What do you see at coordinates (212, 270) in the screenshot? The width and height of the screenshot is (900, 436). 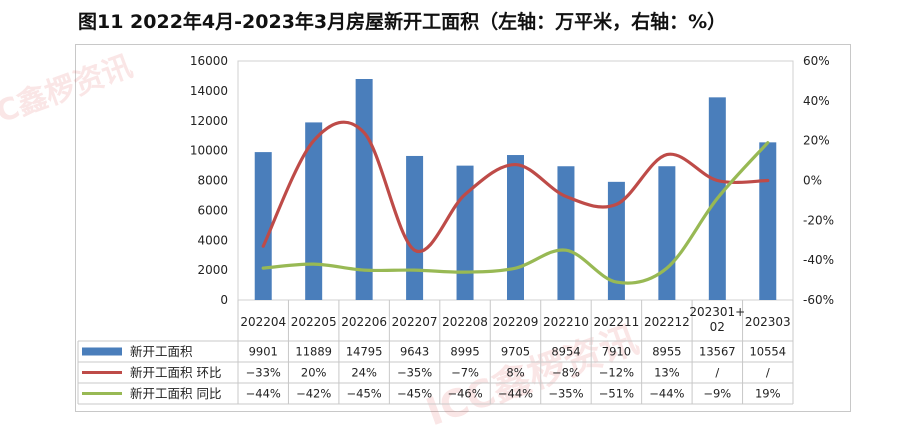 I see `left-axis-tick-label: 2000` at bounding box center [212, 270].